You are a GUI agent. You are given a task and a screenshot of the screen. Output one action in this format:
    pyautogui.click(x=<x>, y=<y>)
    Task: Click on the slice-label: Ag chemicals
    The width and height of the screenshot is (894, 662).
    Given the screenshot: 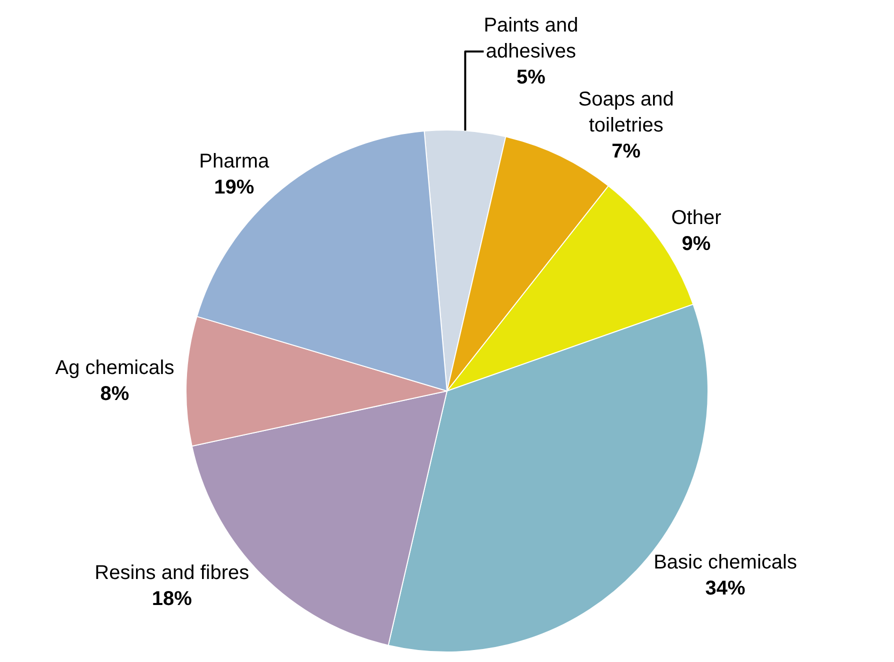 What is the action you would take?
    pyautogui.click(x=114, y=367)
    